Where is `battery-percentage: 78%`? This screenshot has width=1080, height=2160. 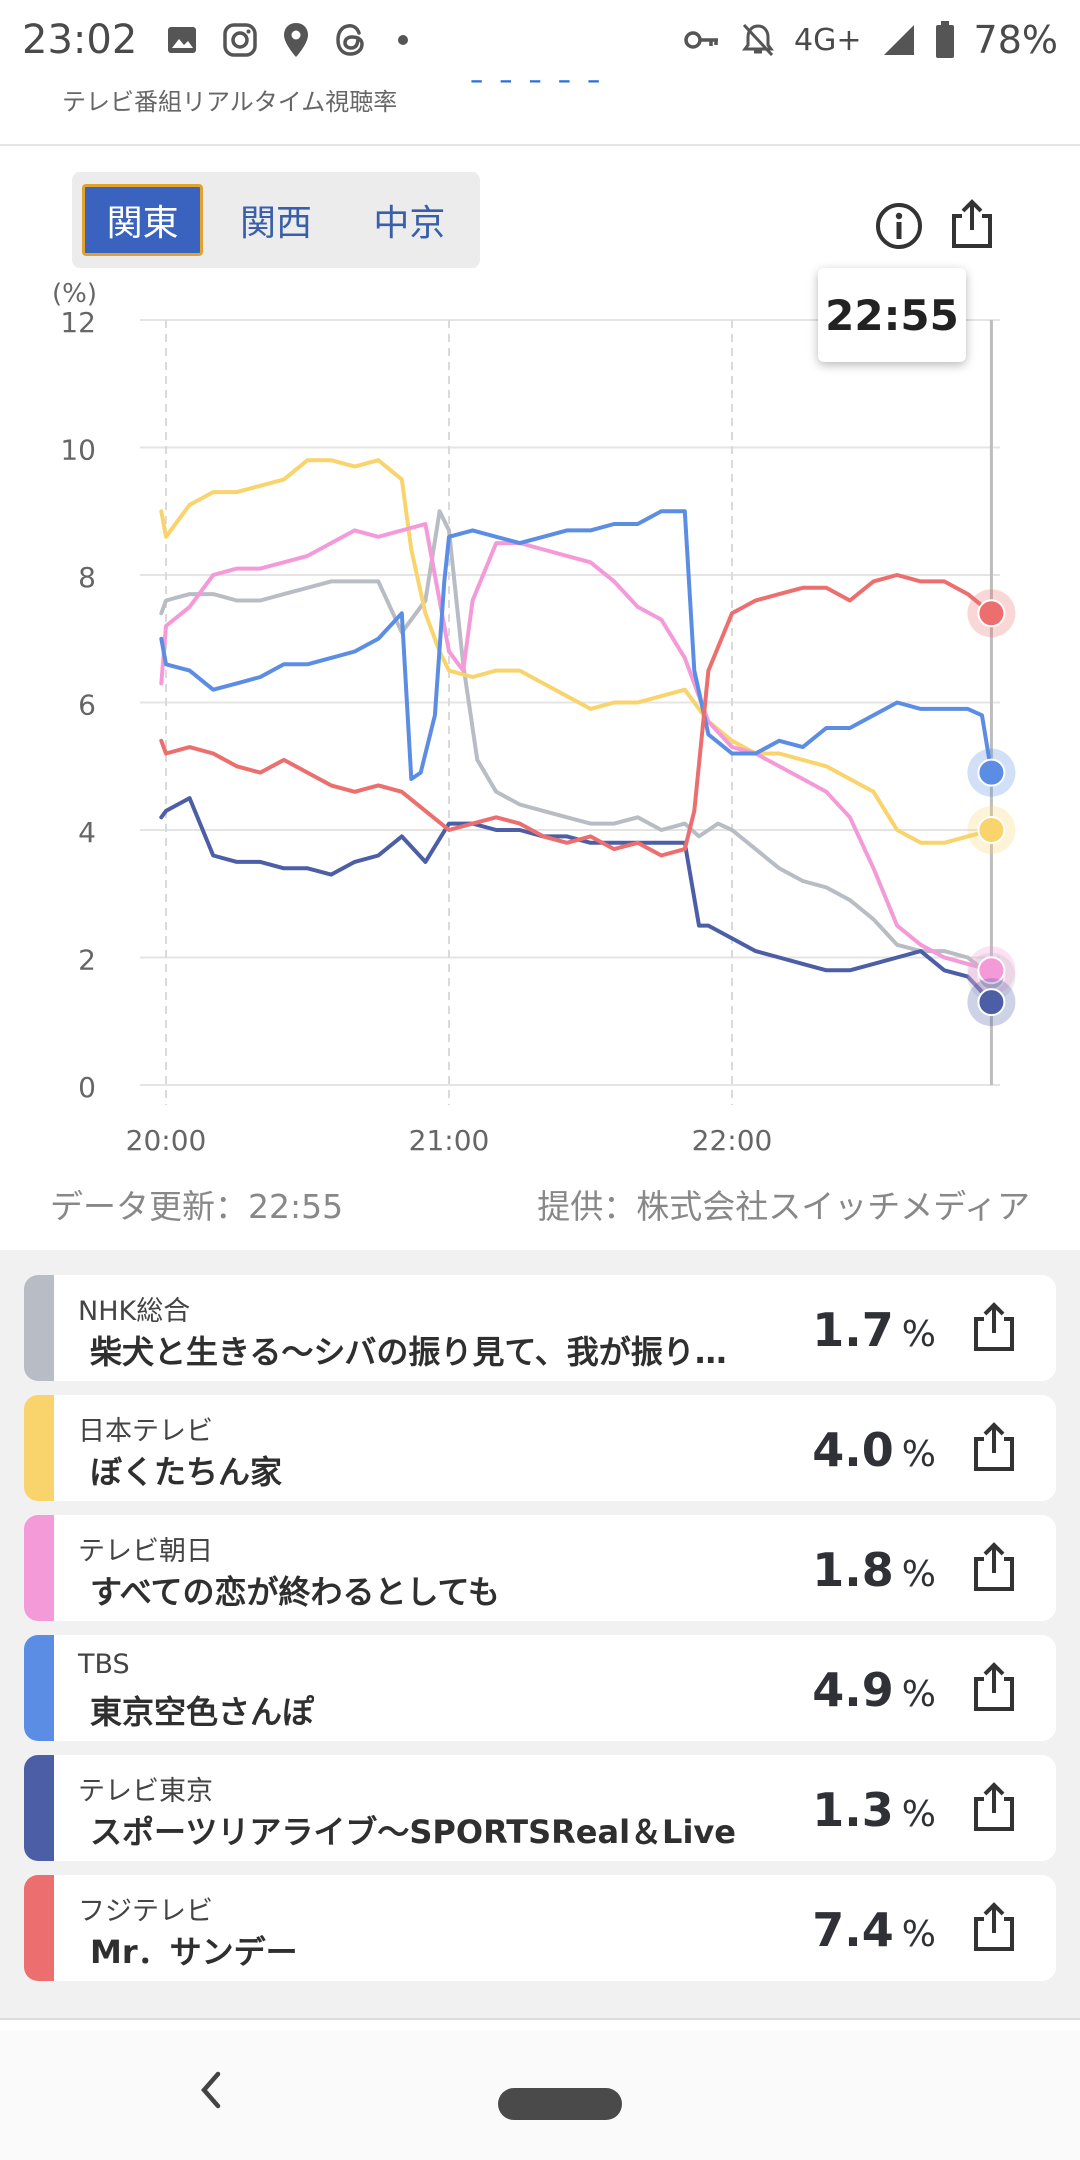 battery-percentage: 78% is located at coordinates (1015, 40).